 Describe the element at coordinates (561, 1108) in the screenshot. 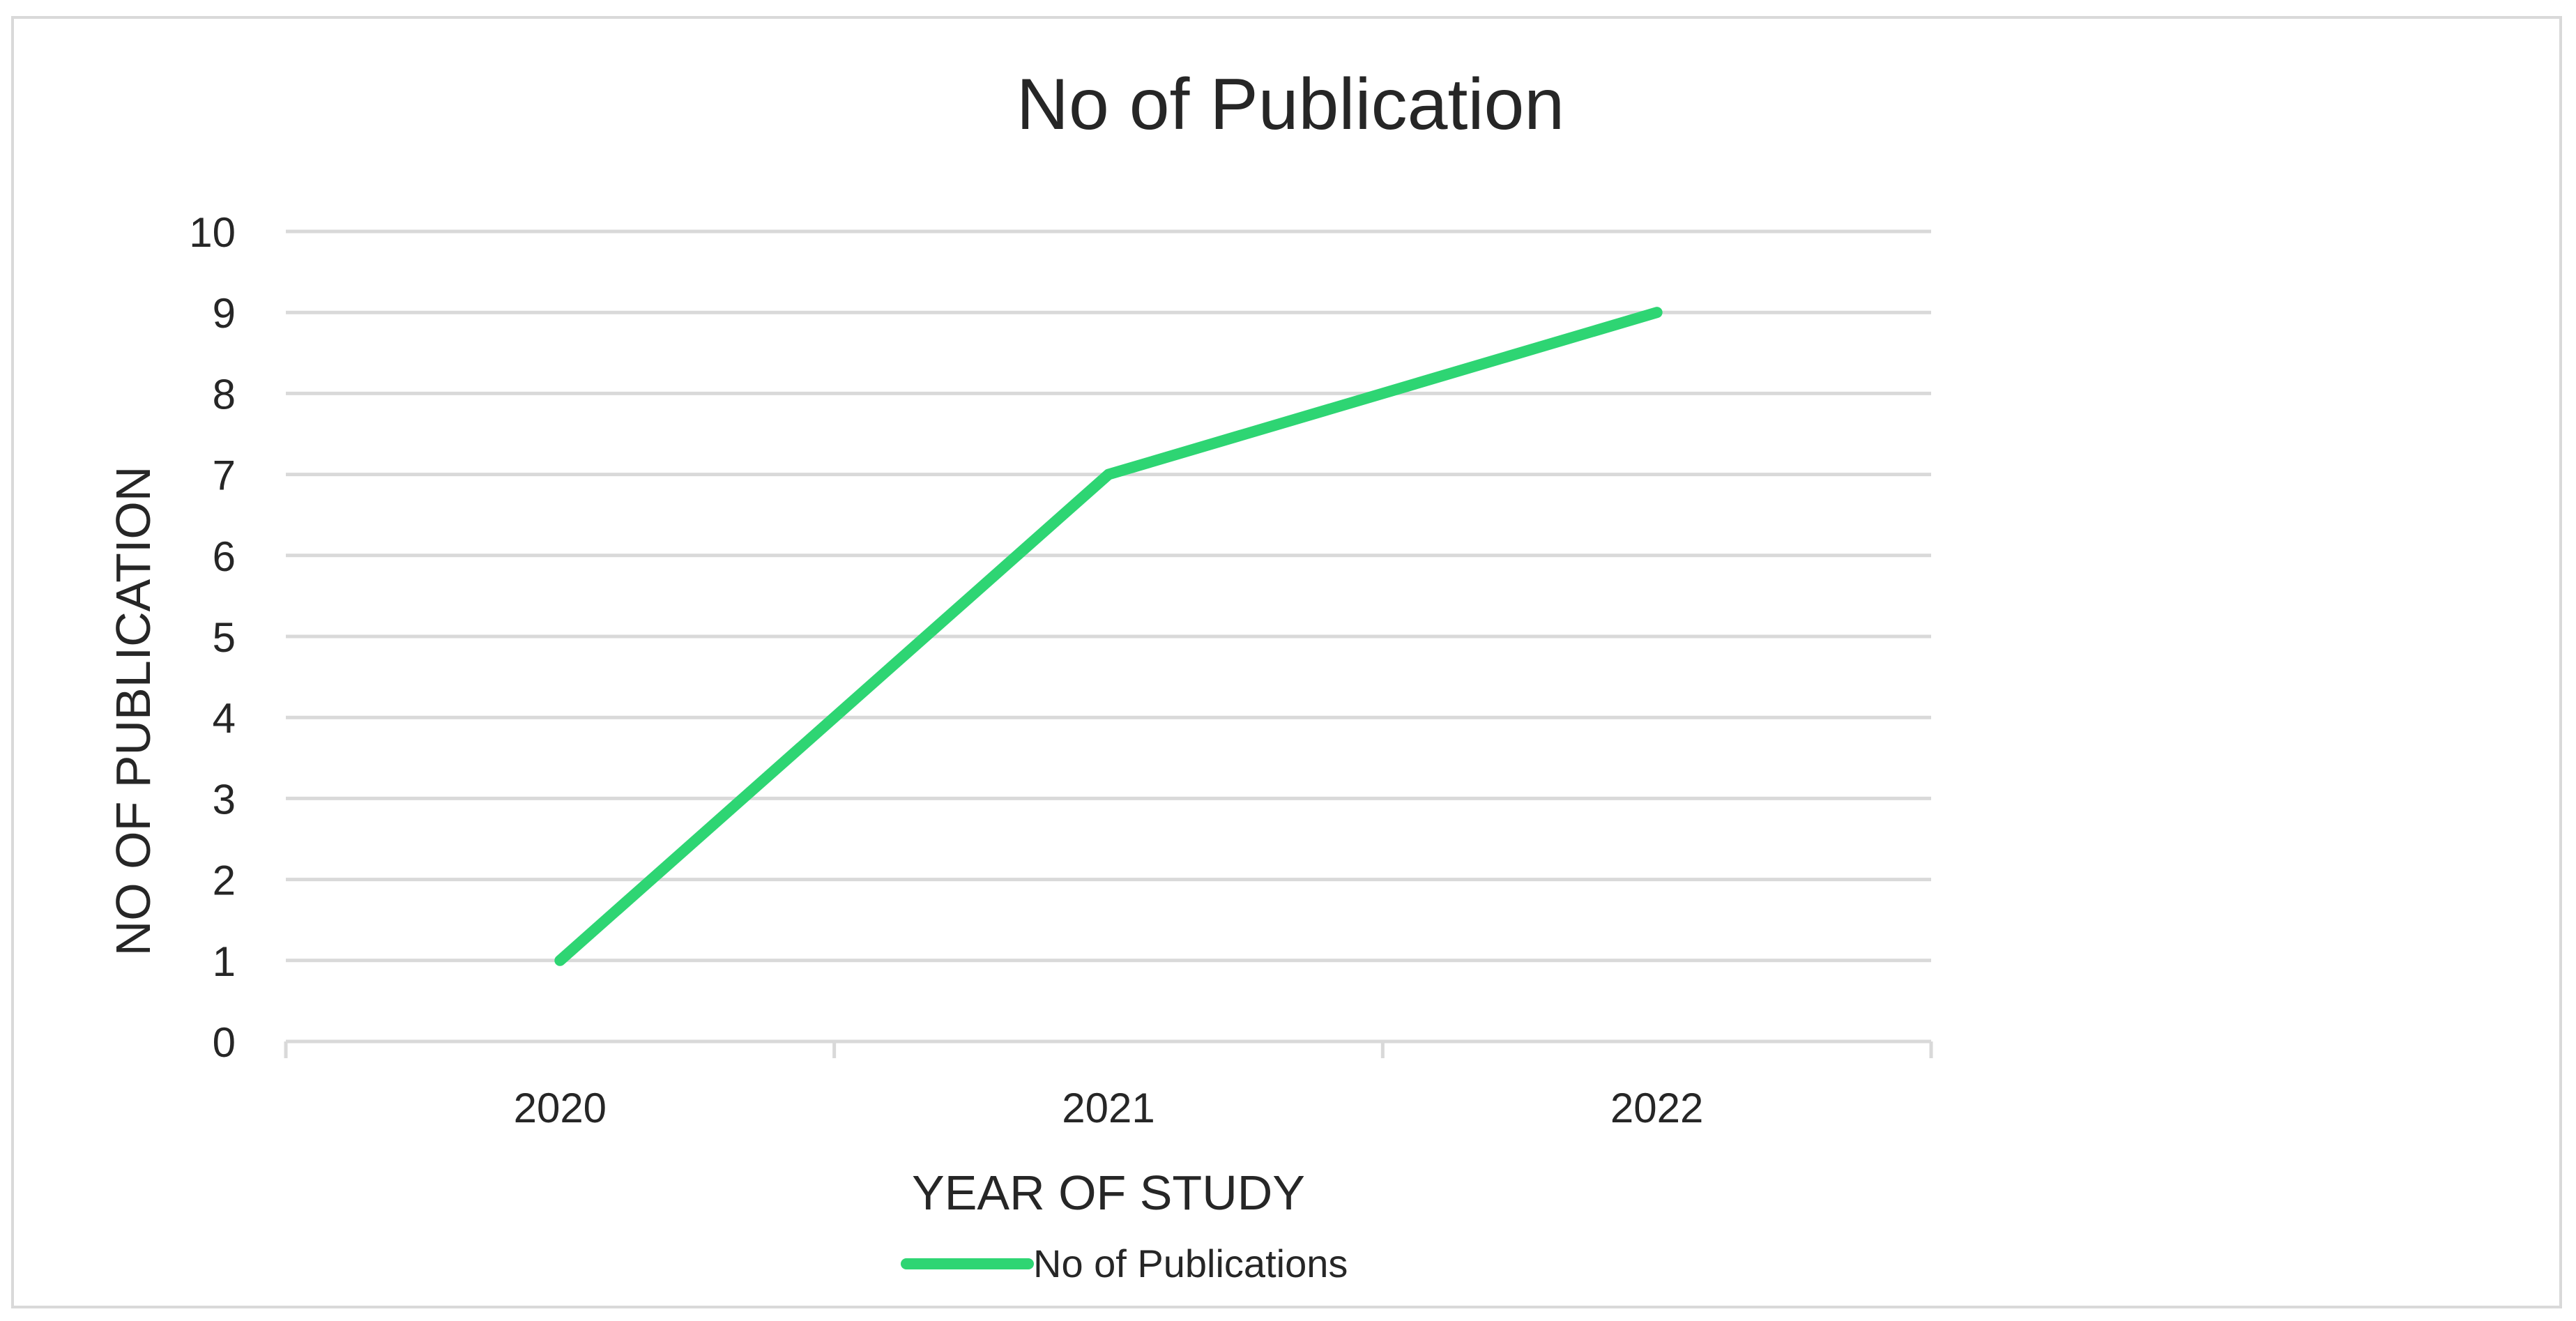

I see `x-tick-label: 2020` at that location.